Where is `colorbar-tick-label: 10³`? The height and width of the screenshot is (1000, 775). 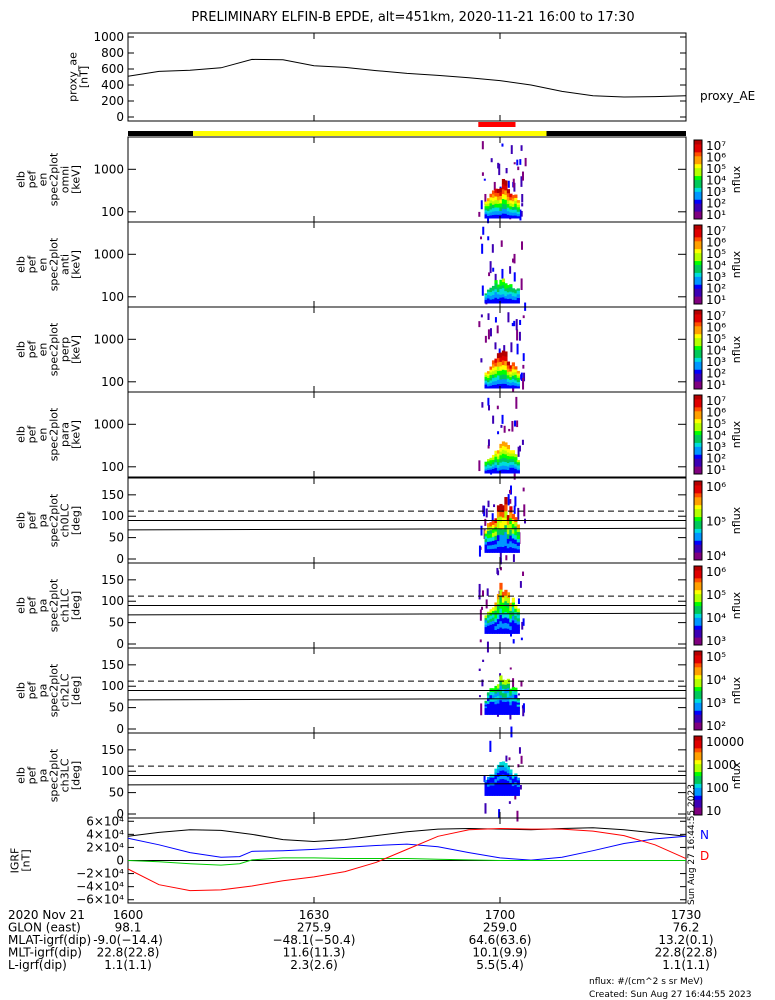 colorbar-tick-label: 10³ is located at coordinates (716, 447).